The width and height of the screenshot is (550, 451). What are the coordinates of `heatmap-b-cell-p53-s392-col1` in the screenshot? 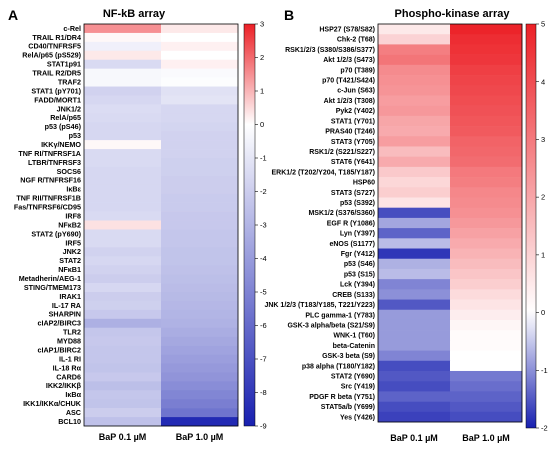 It's located at (414, 202).